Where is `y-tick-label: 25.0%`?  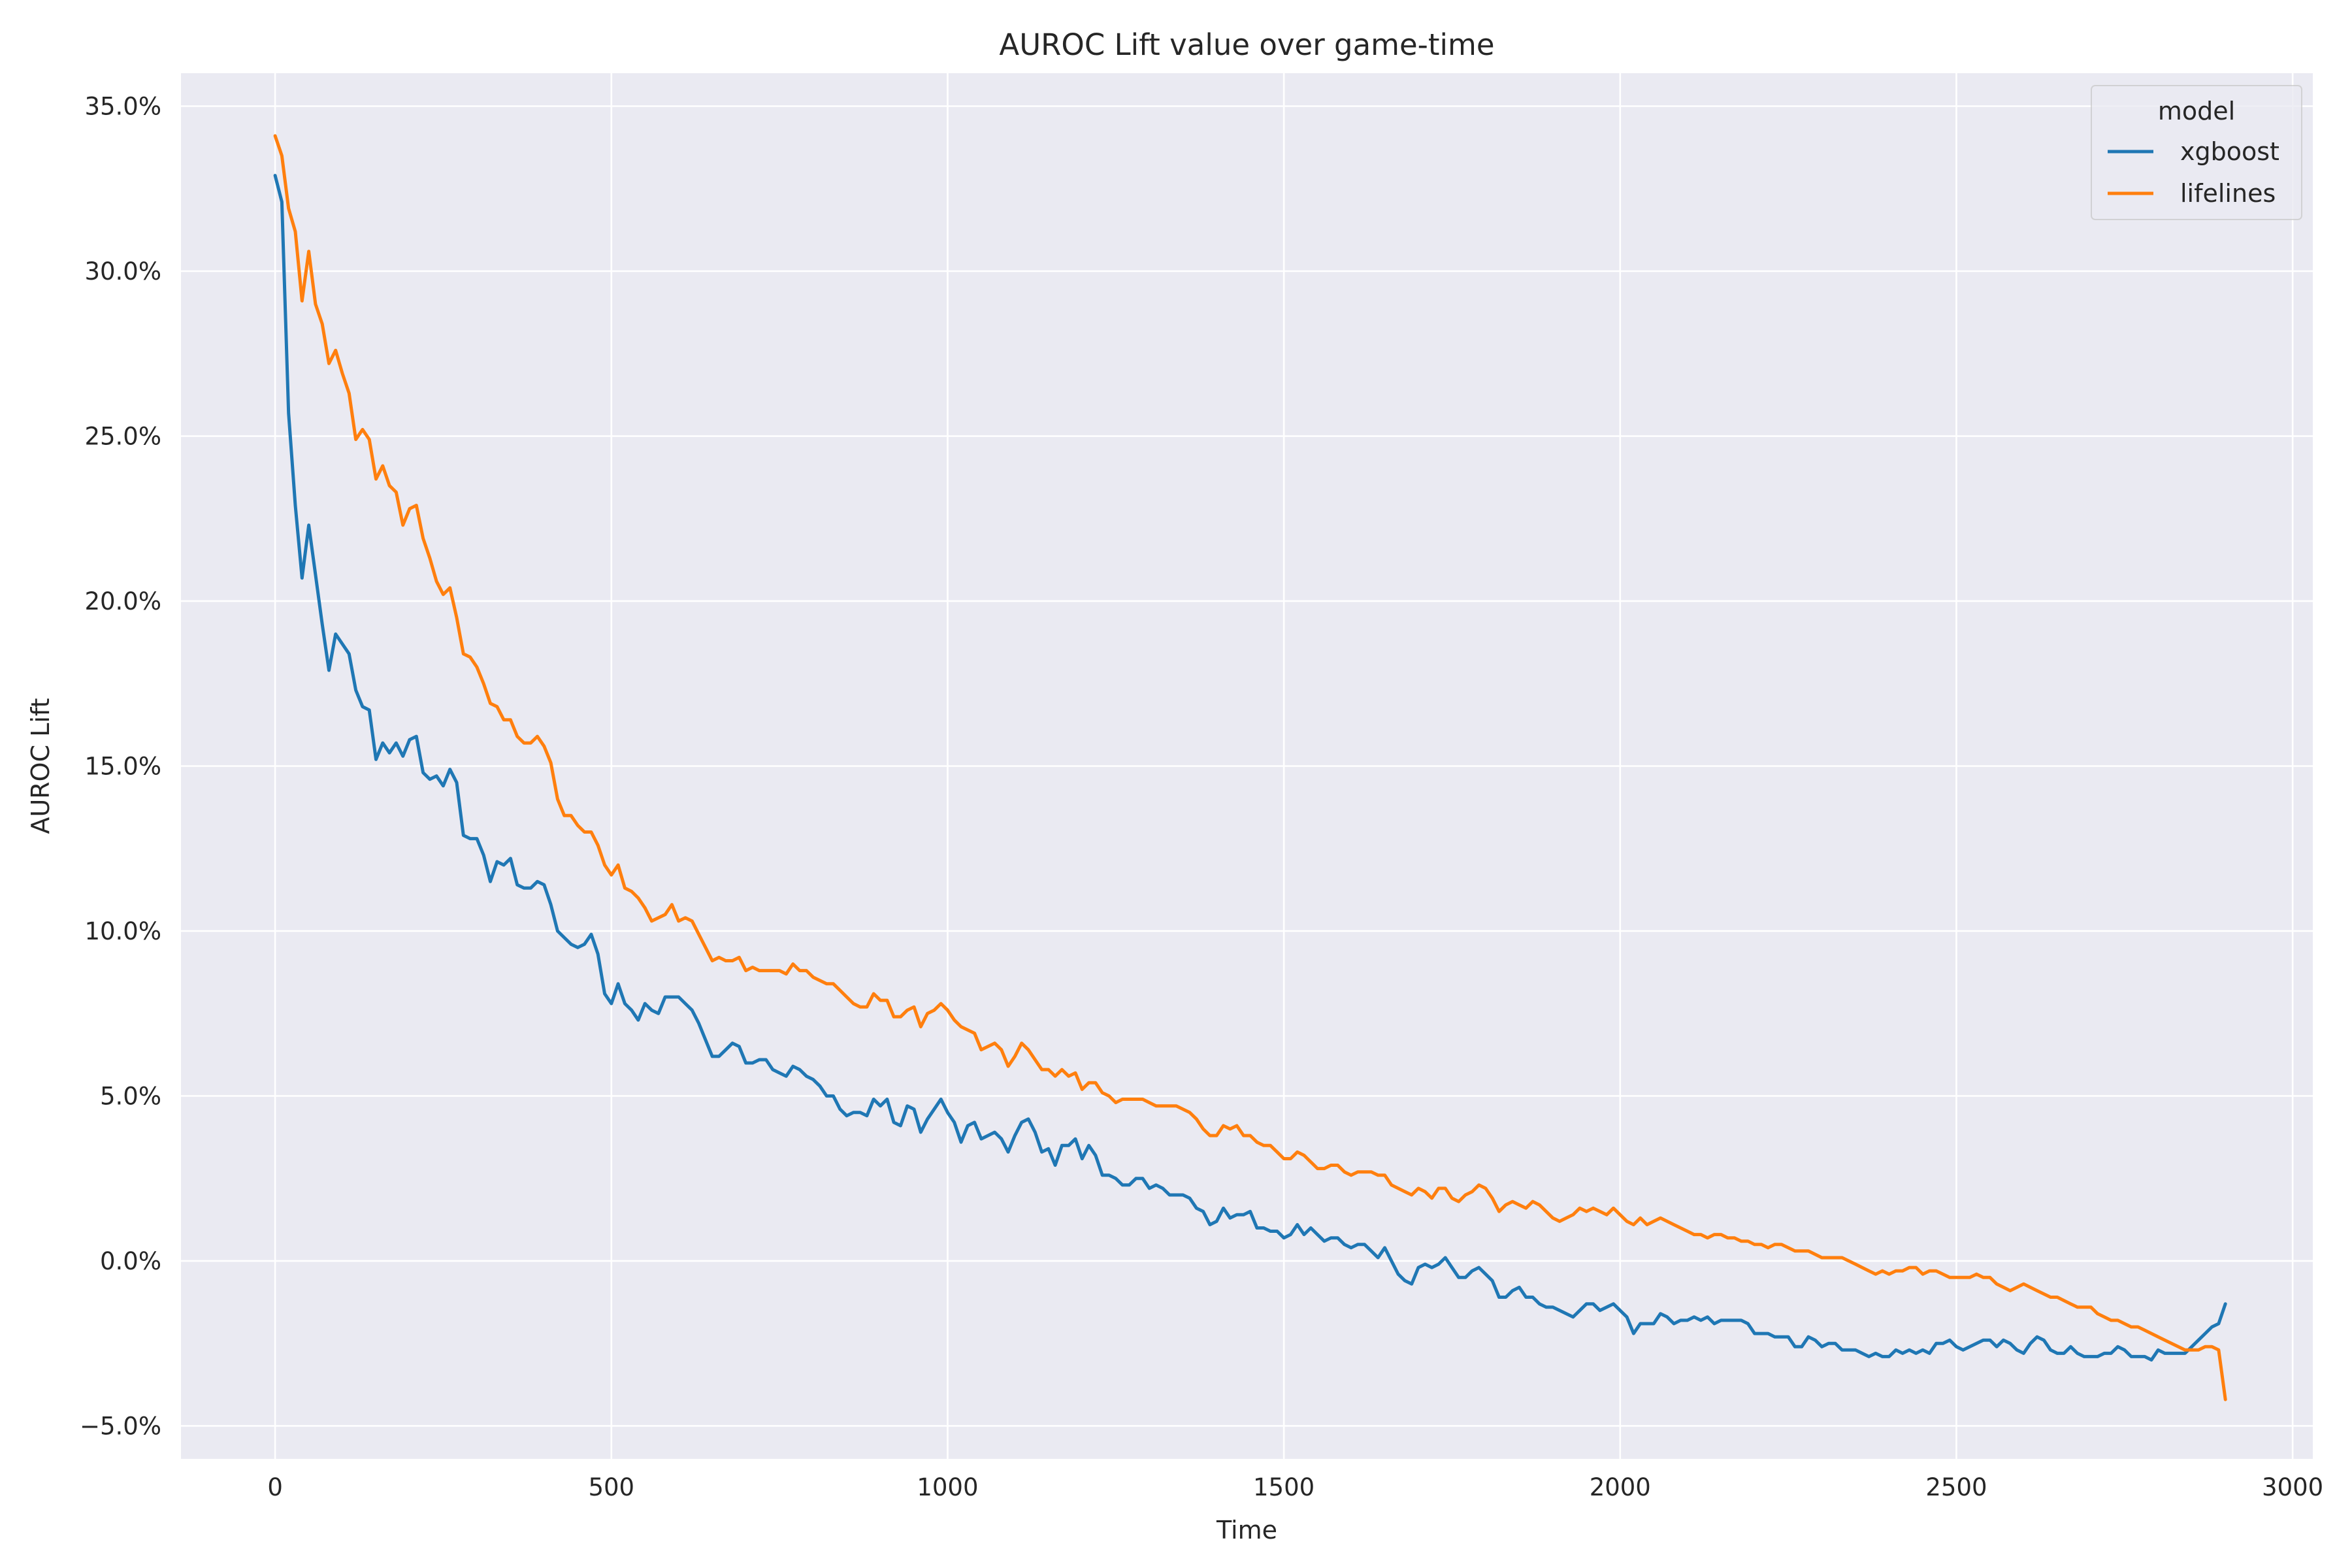
y-tick-label: 25.0% is located at coordinates (122, 437).